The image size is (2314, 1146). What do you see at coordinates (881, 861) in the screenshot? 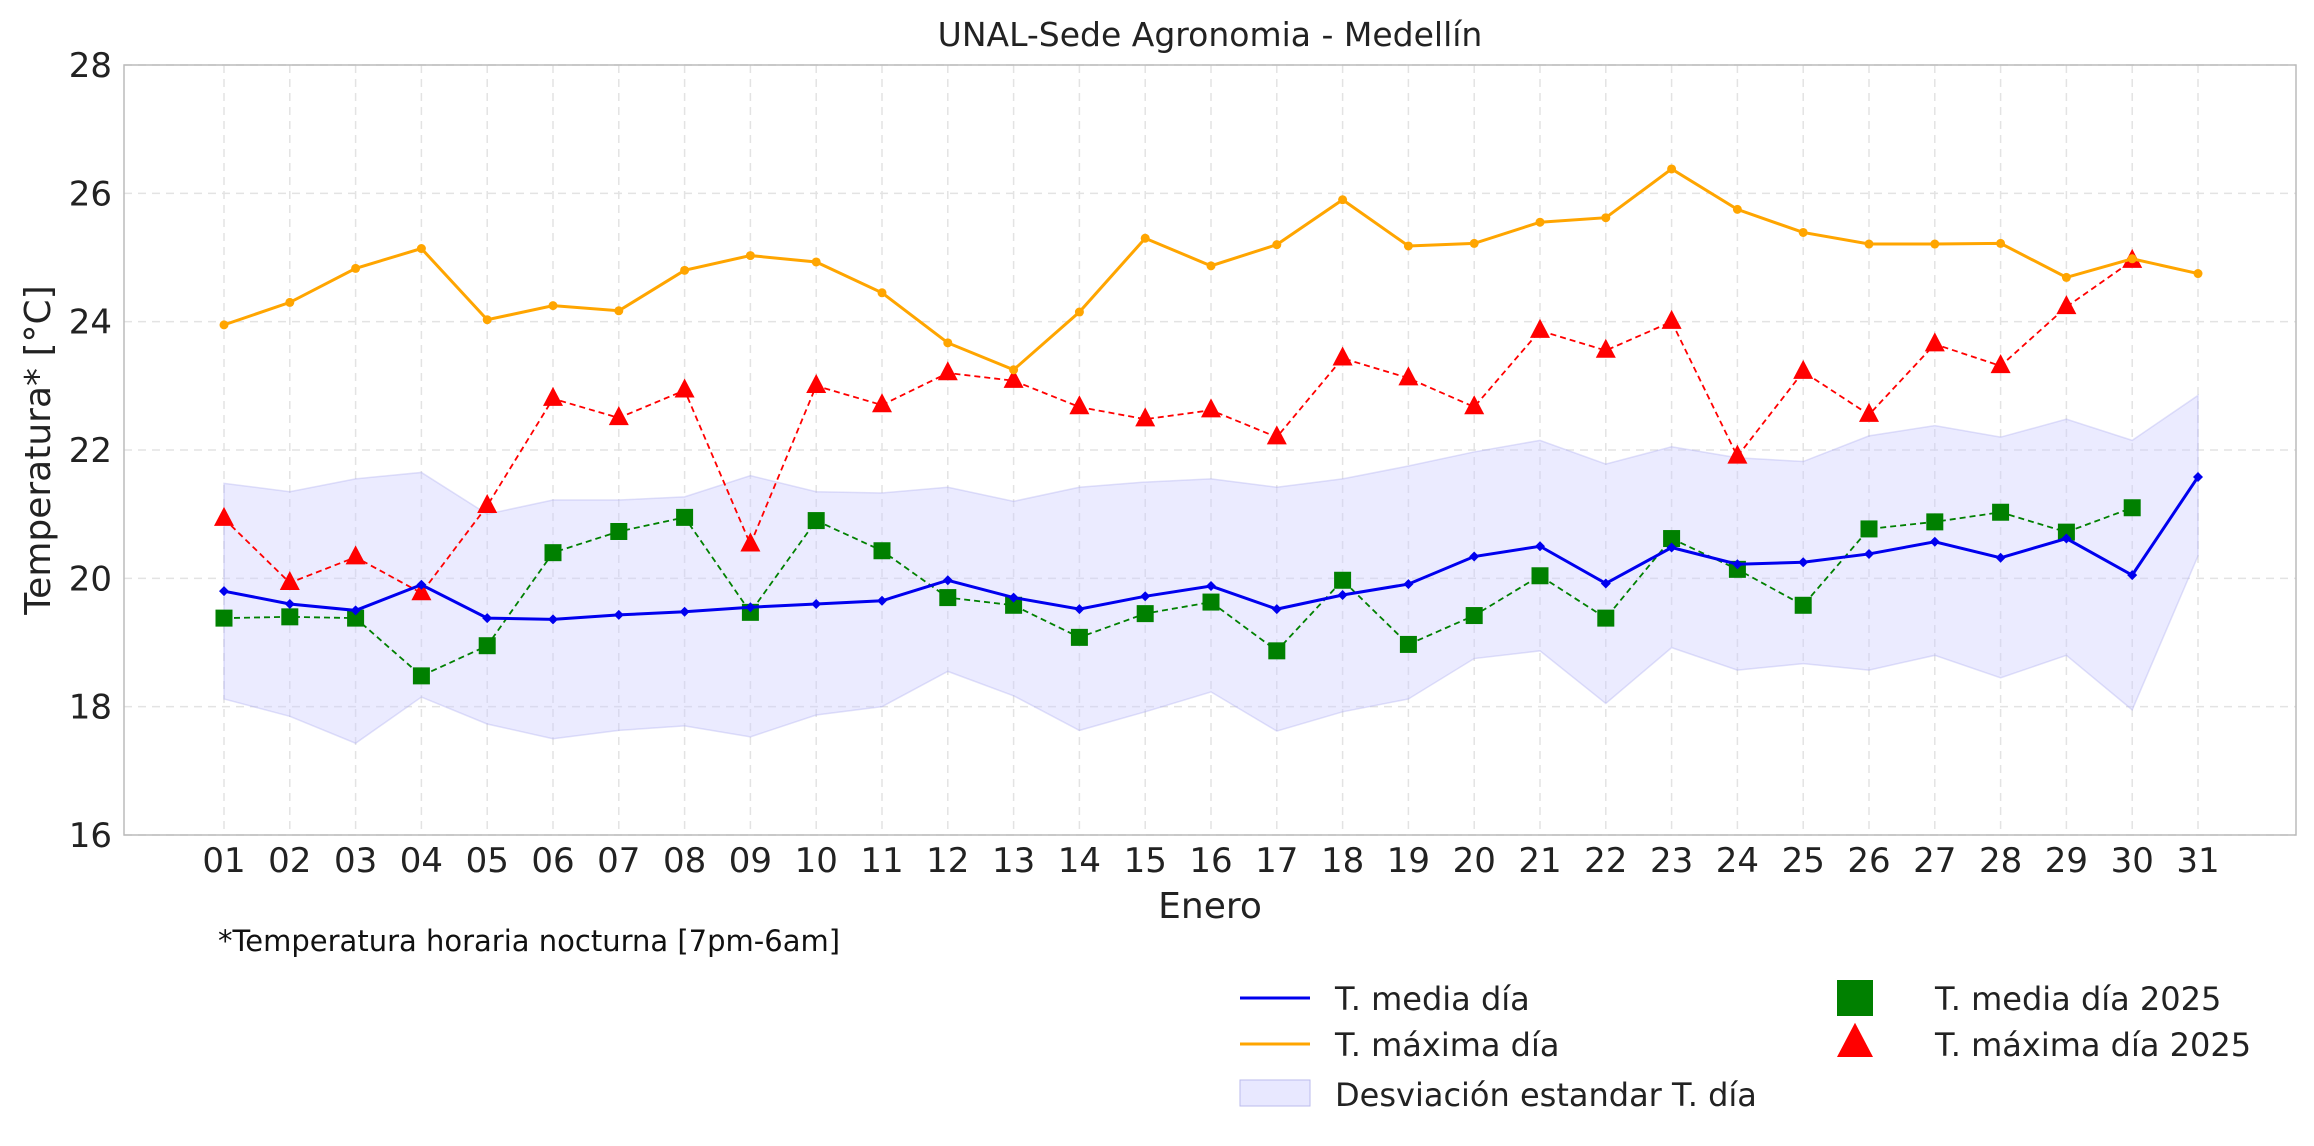
I see `x-tick-label: 11` at bounding box center [881, 861].